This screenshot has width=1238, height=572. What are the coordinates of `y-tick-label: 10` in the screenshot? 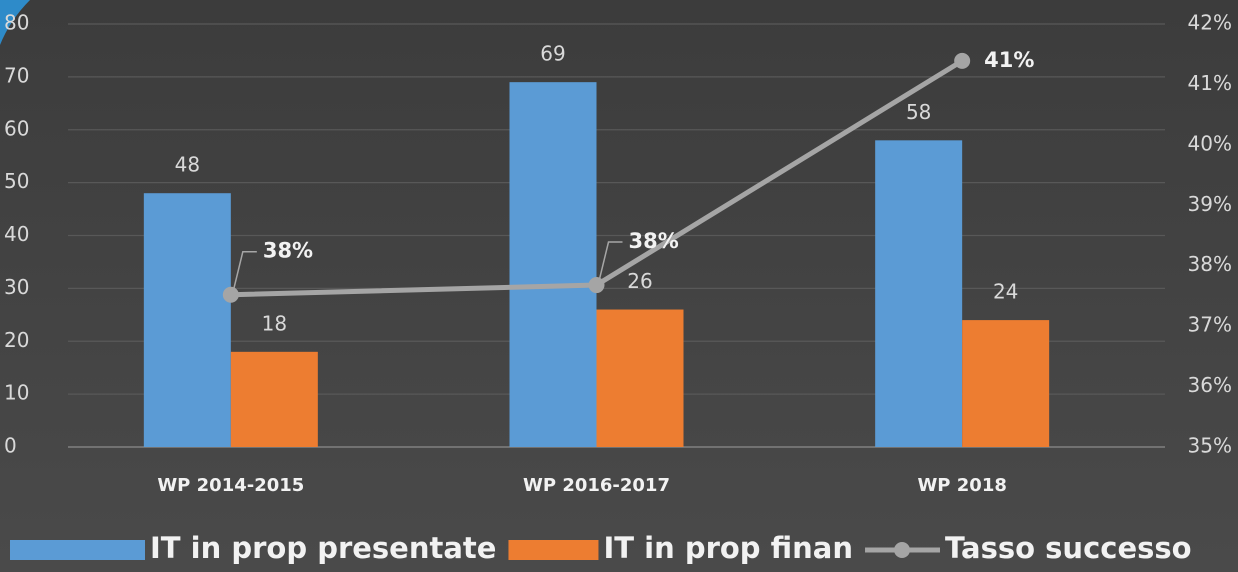 It's located at (16, 393).